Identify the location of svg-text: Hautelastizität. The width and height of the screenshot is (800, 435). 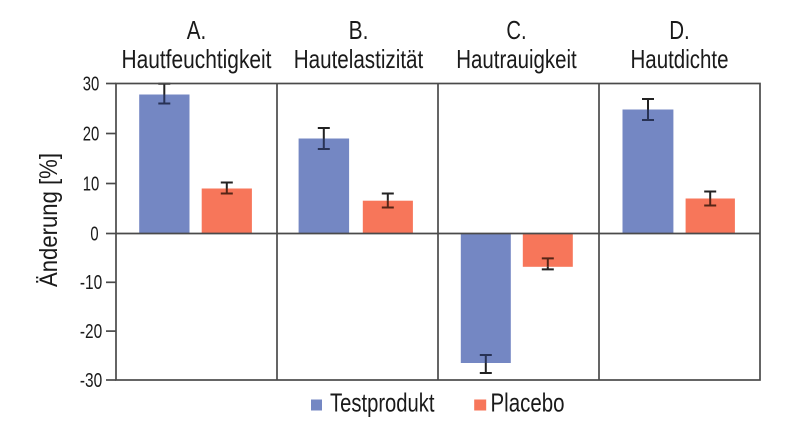
(359, 59).